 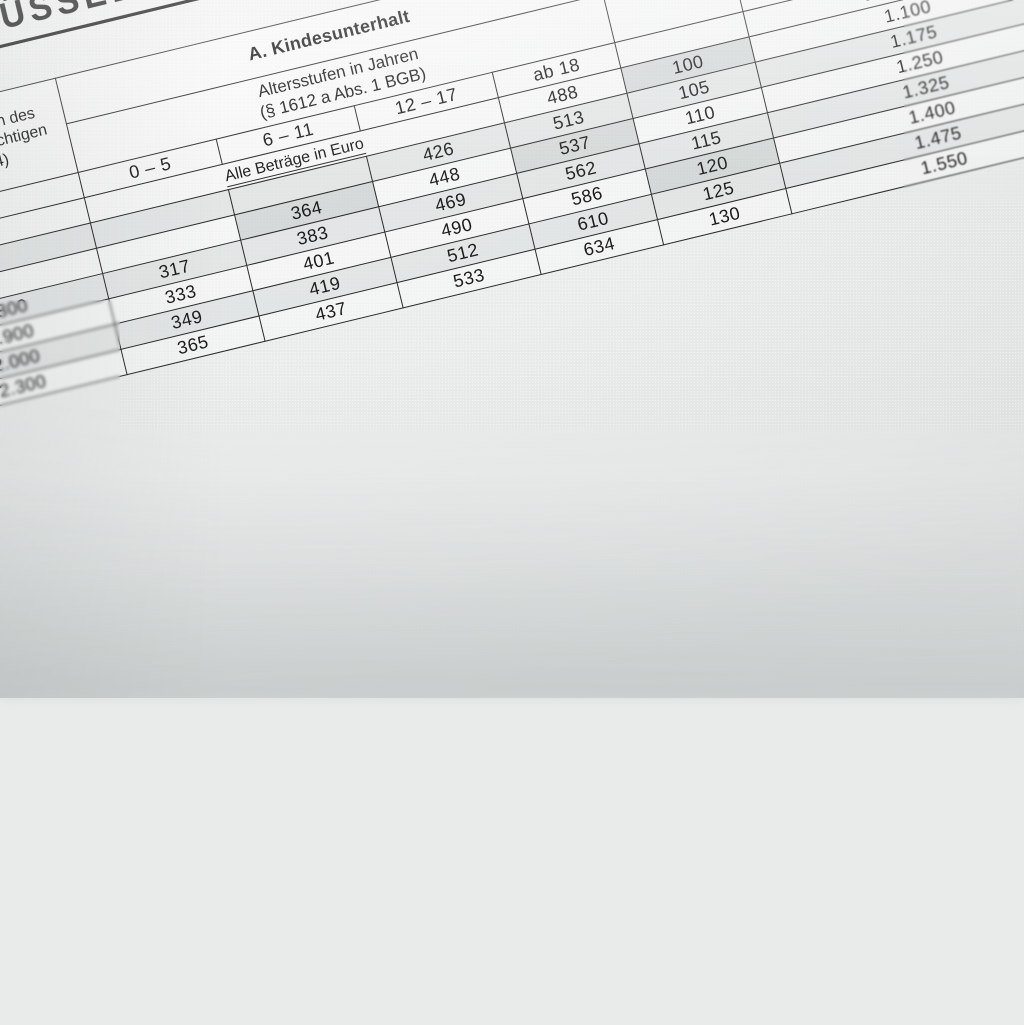 What do you see at coordinates (669, 0) in the screenshot?
I see `header-prozentsatz-line2: satz` at bounding box center [669, 0].